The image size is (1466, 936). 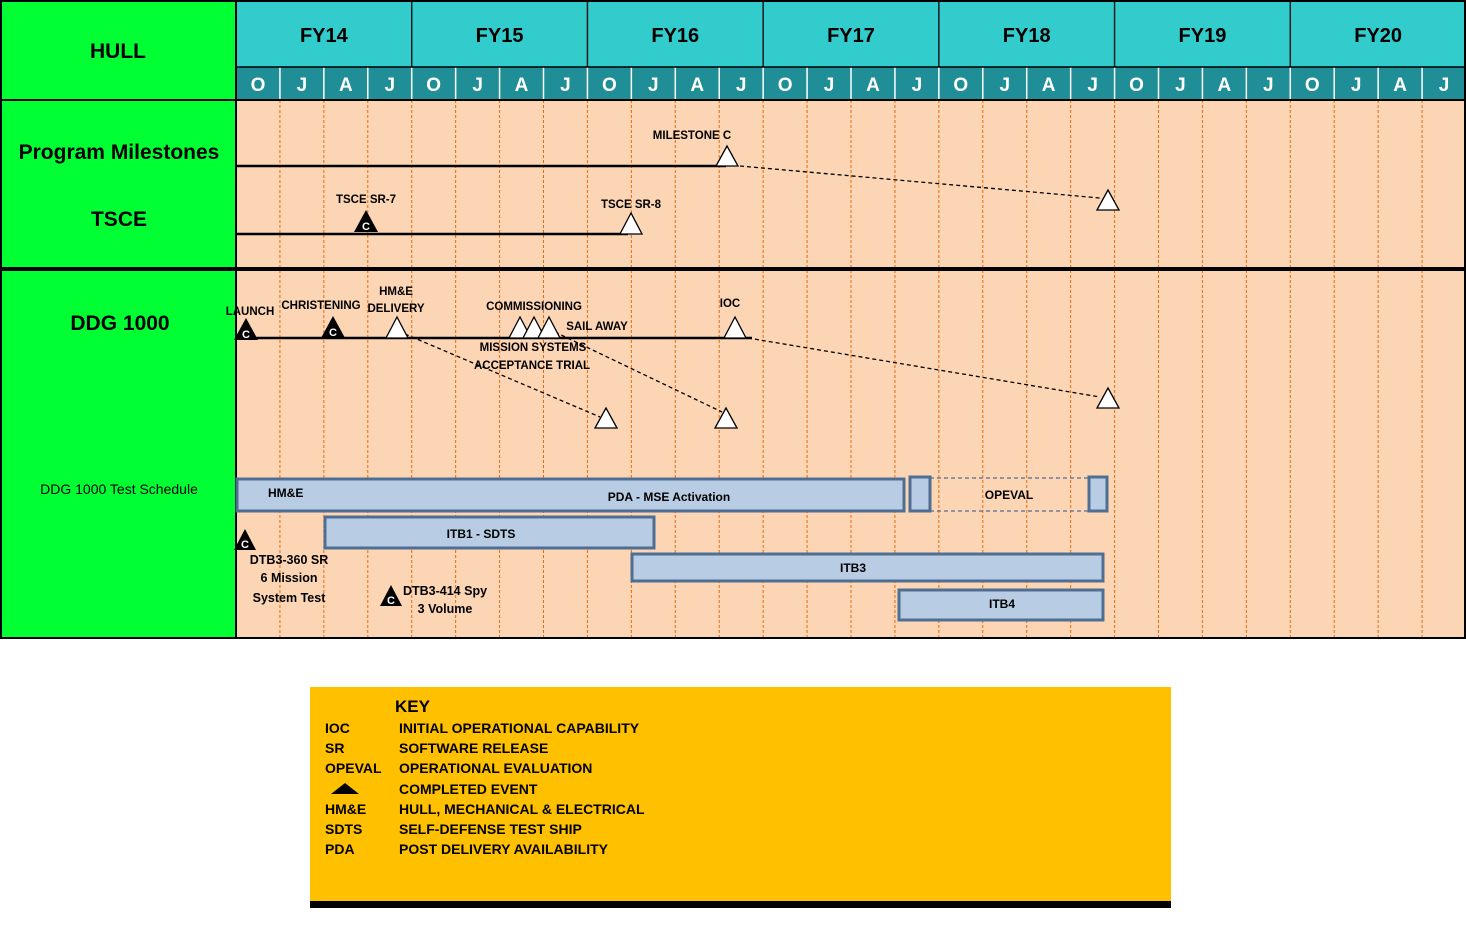 I want to click on christening-completed-triangle-icon, so click(x=333, y=327).